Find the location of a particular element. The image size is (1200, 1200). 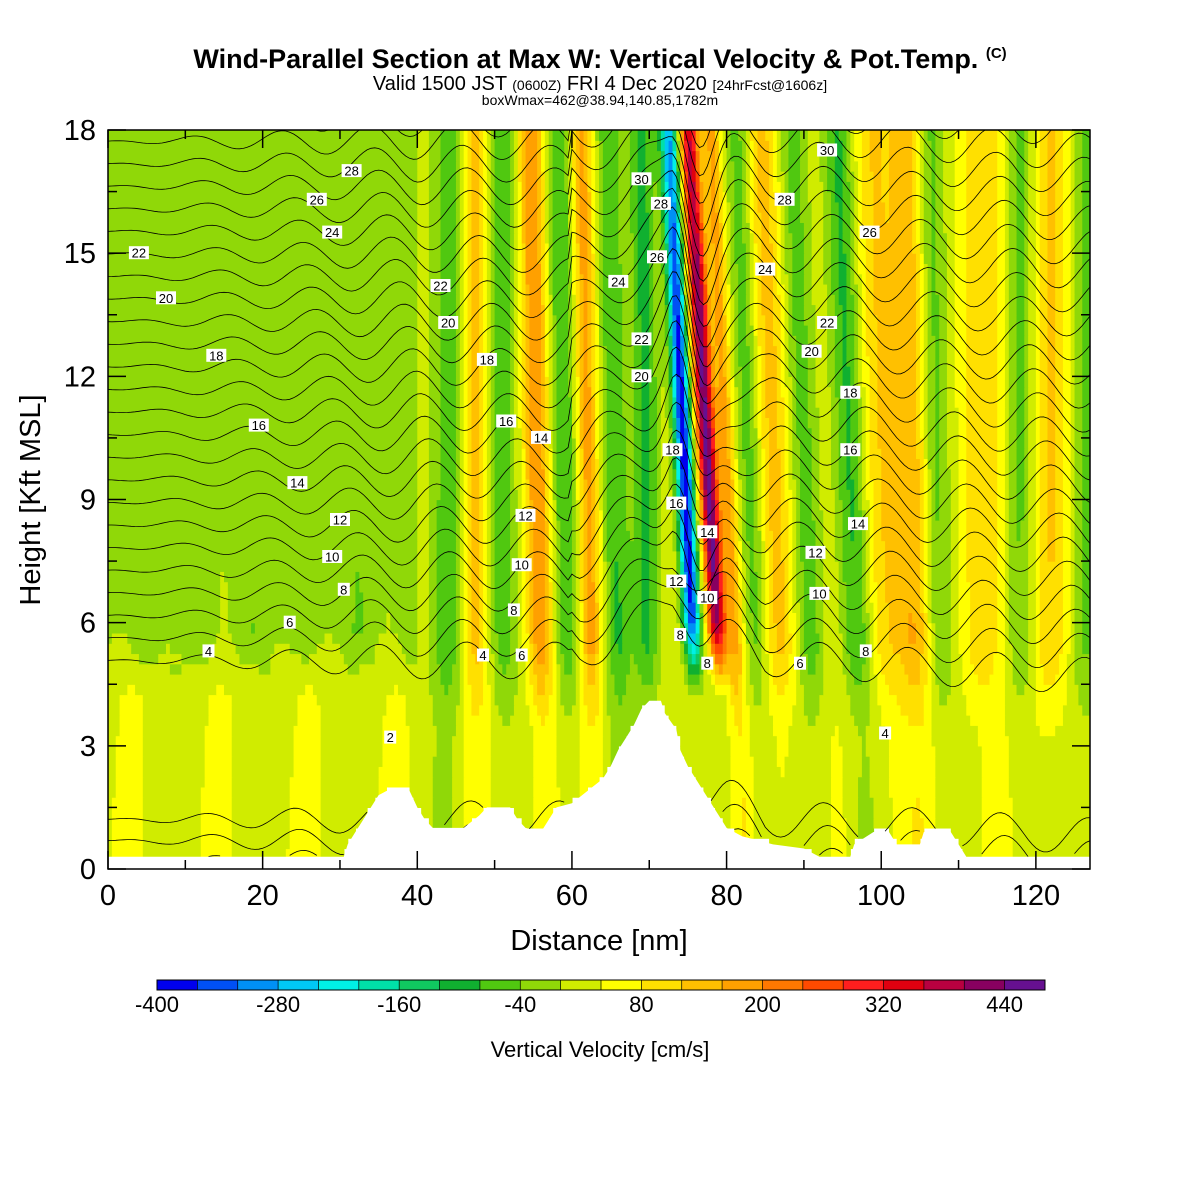

colorbar-tick-label: 200 is located at coordinates (762, 1004).